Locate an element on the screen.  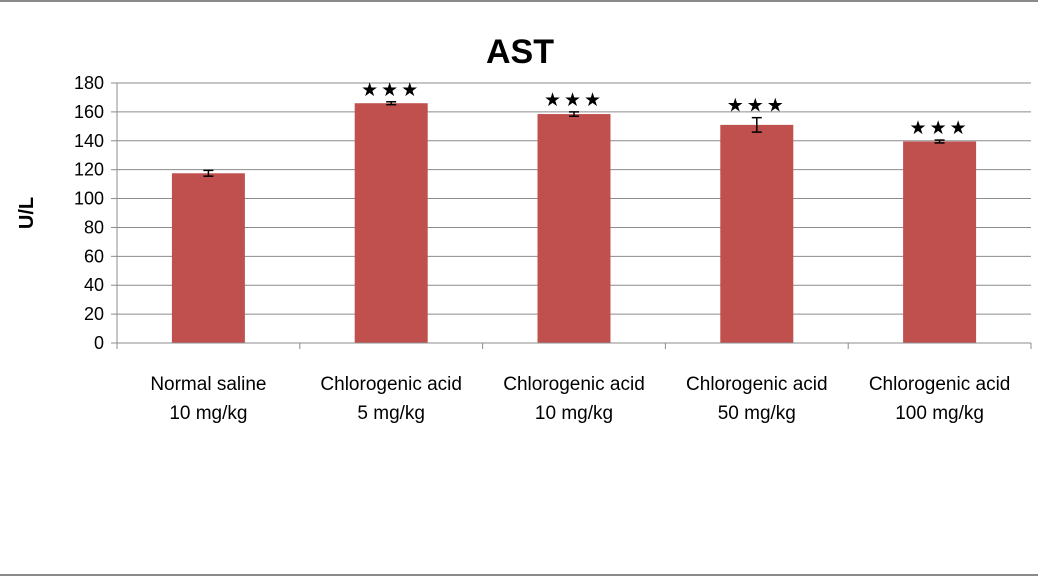
y-axis-label: U/L is located at coordinates (27, 213).